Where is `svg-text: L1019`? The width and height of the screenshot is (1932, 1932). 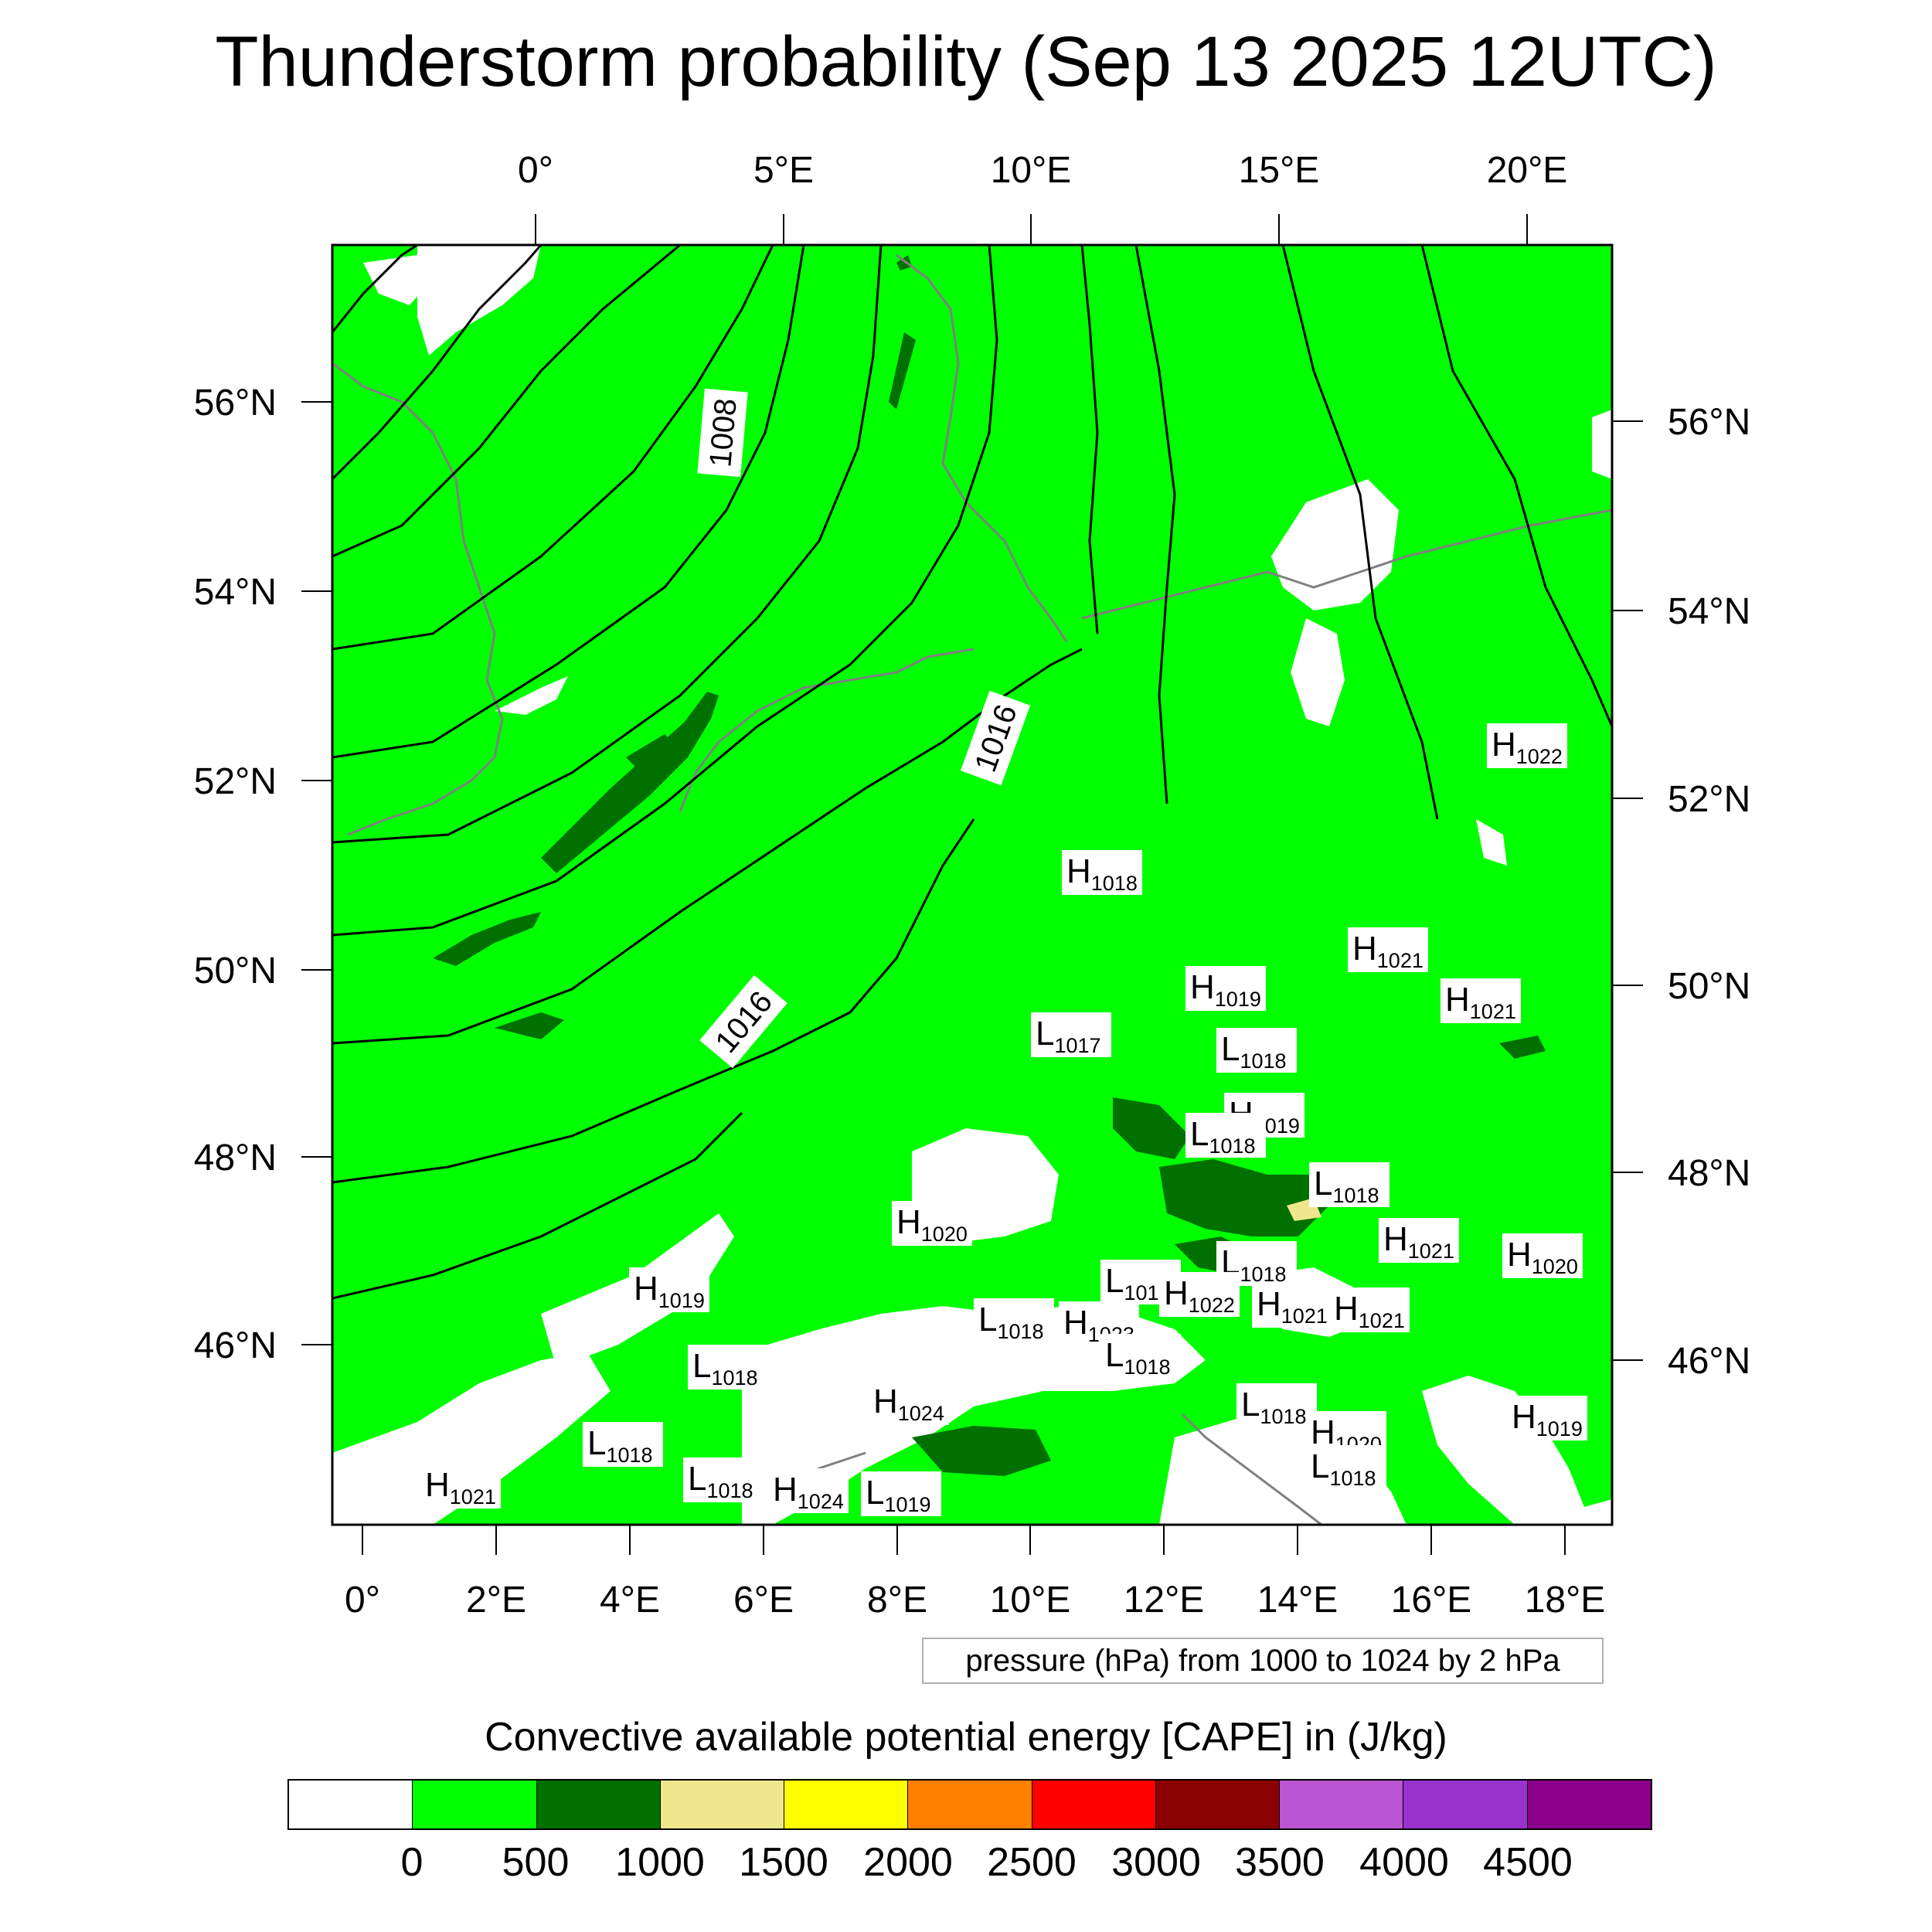 svg-text: L1019 is located at coordinates (899, 1495).